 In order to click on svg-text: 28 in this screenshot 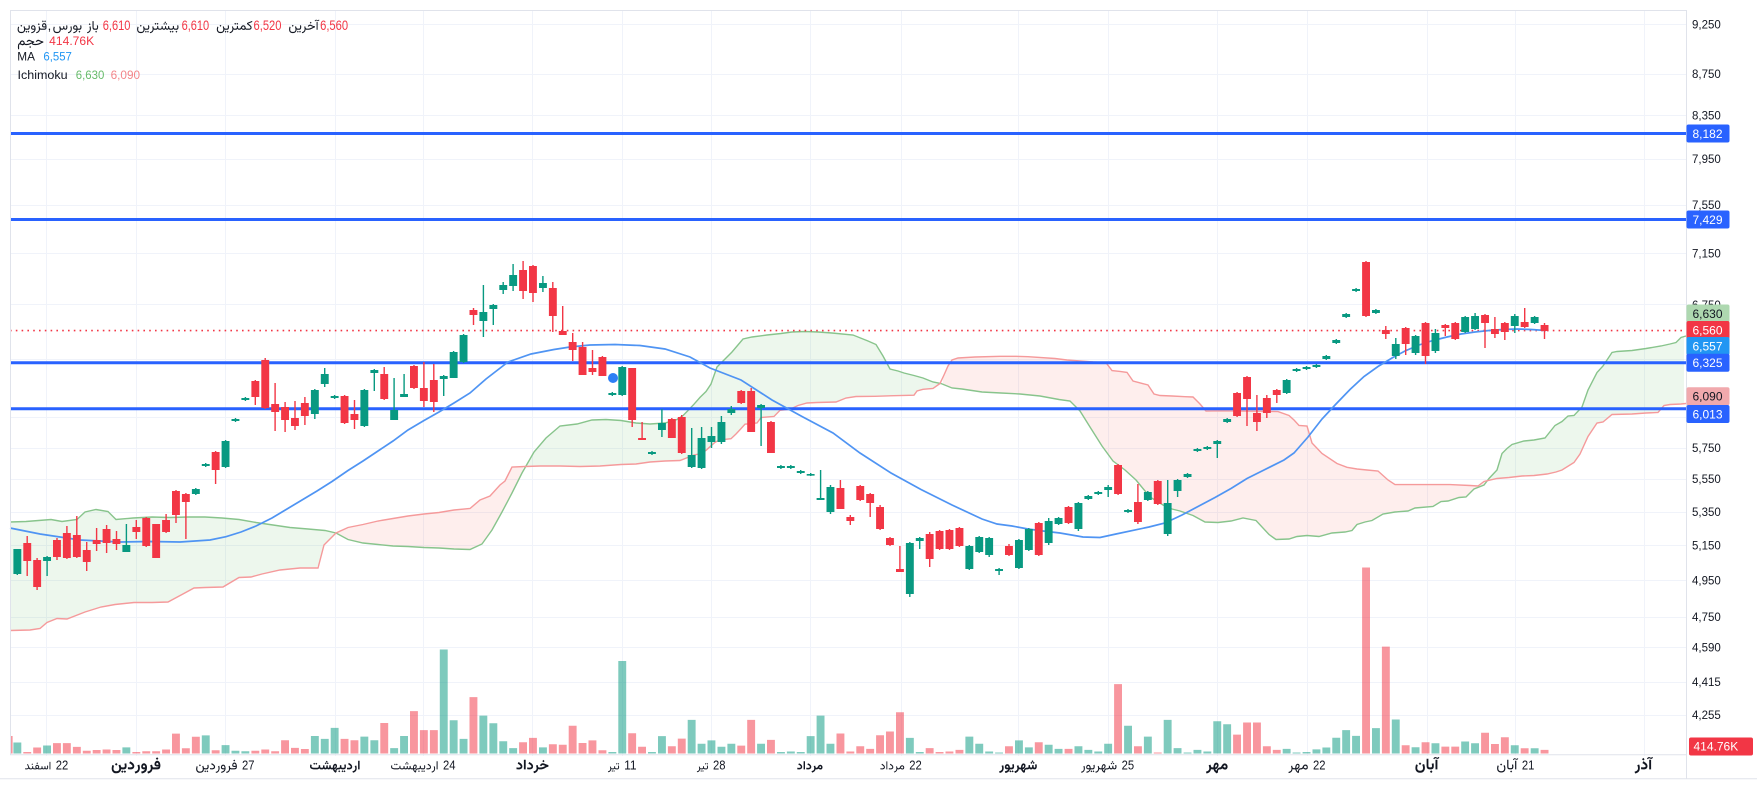, I will do `click(719, 765)`.